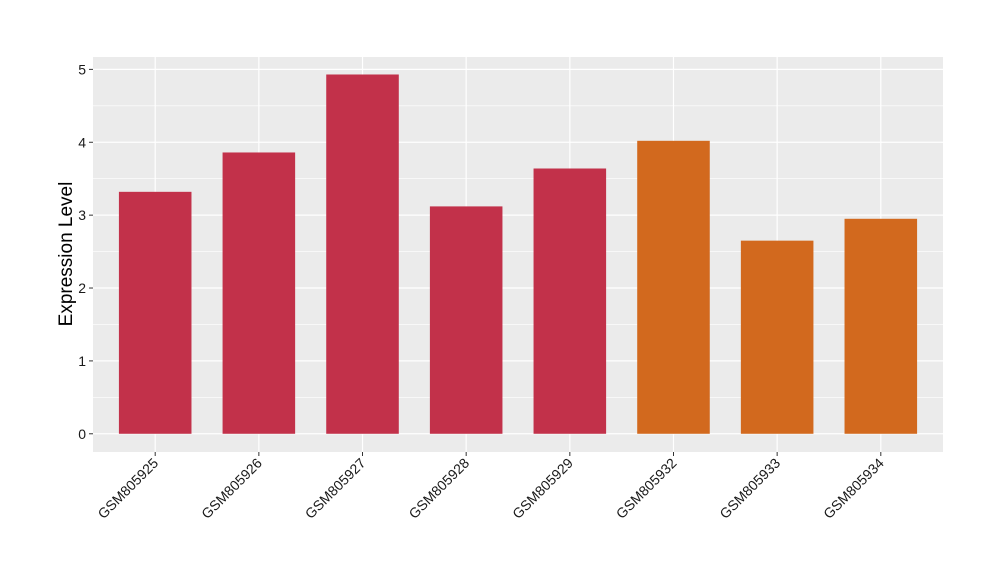  What do you see at coordinates (82, 434) in the screenshot?
I see `y-tick-label: 0` at bounding box center [82, 434].